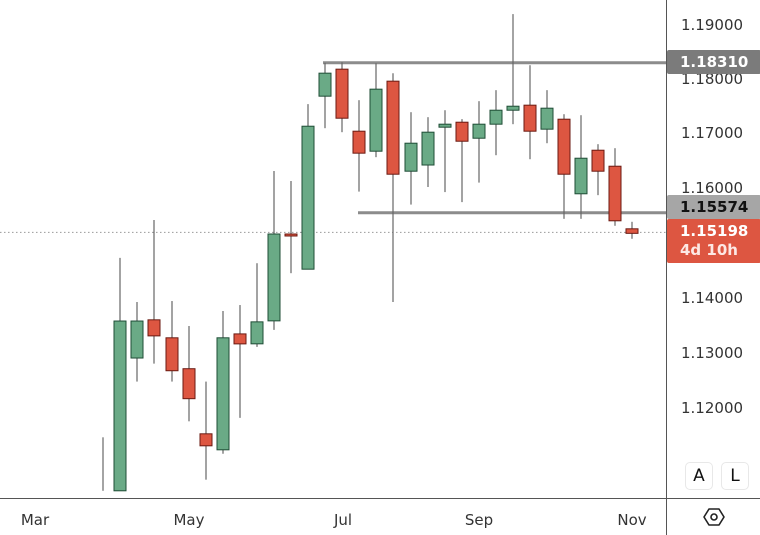 Image resolution: width=760 pixels, height=535 pixels. What do you see at coordinates (712, 79) in the screenshot?
I see `price-tick: 1.18000` at bounding box center [712, 79].